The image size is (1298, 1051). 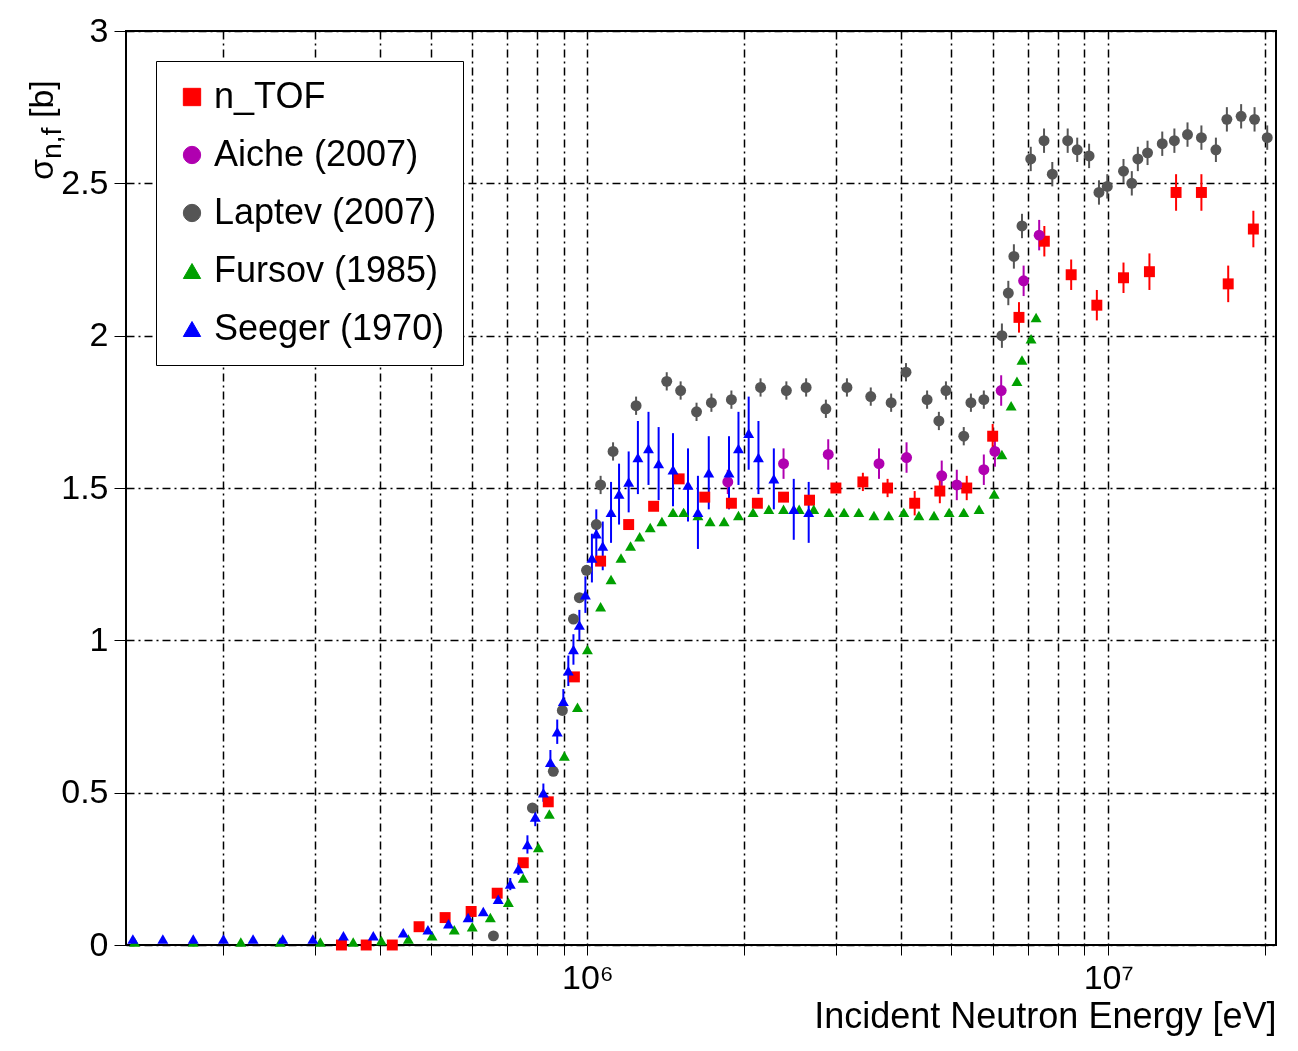 I want to click on x-axis-title: Incident Neutron Energy [eV], so click(x=1045, y=1015).